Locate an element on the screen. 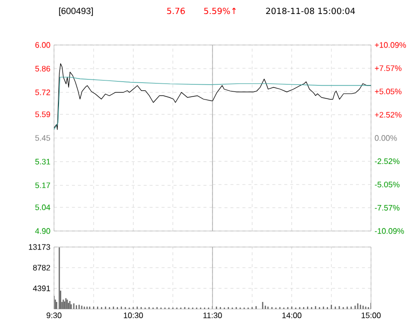  text: 2018-11-08 15:00:04 is located at coordinates (310, 11).